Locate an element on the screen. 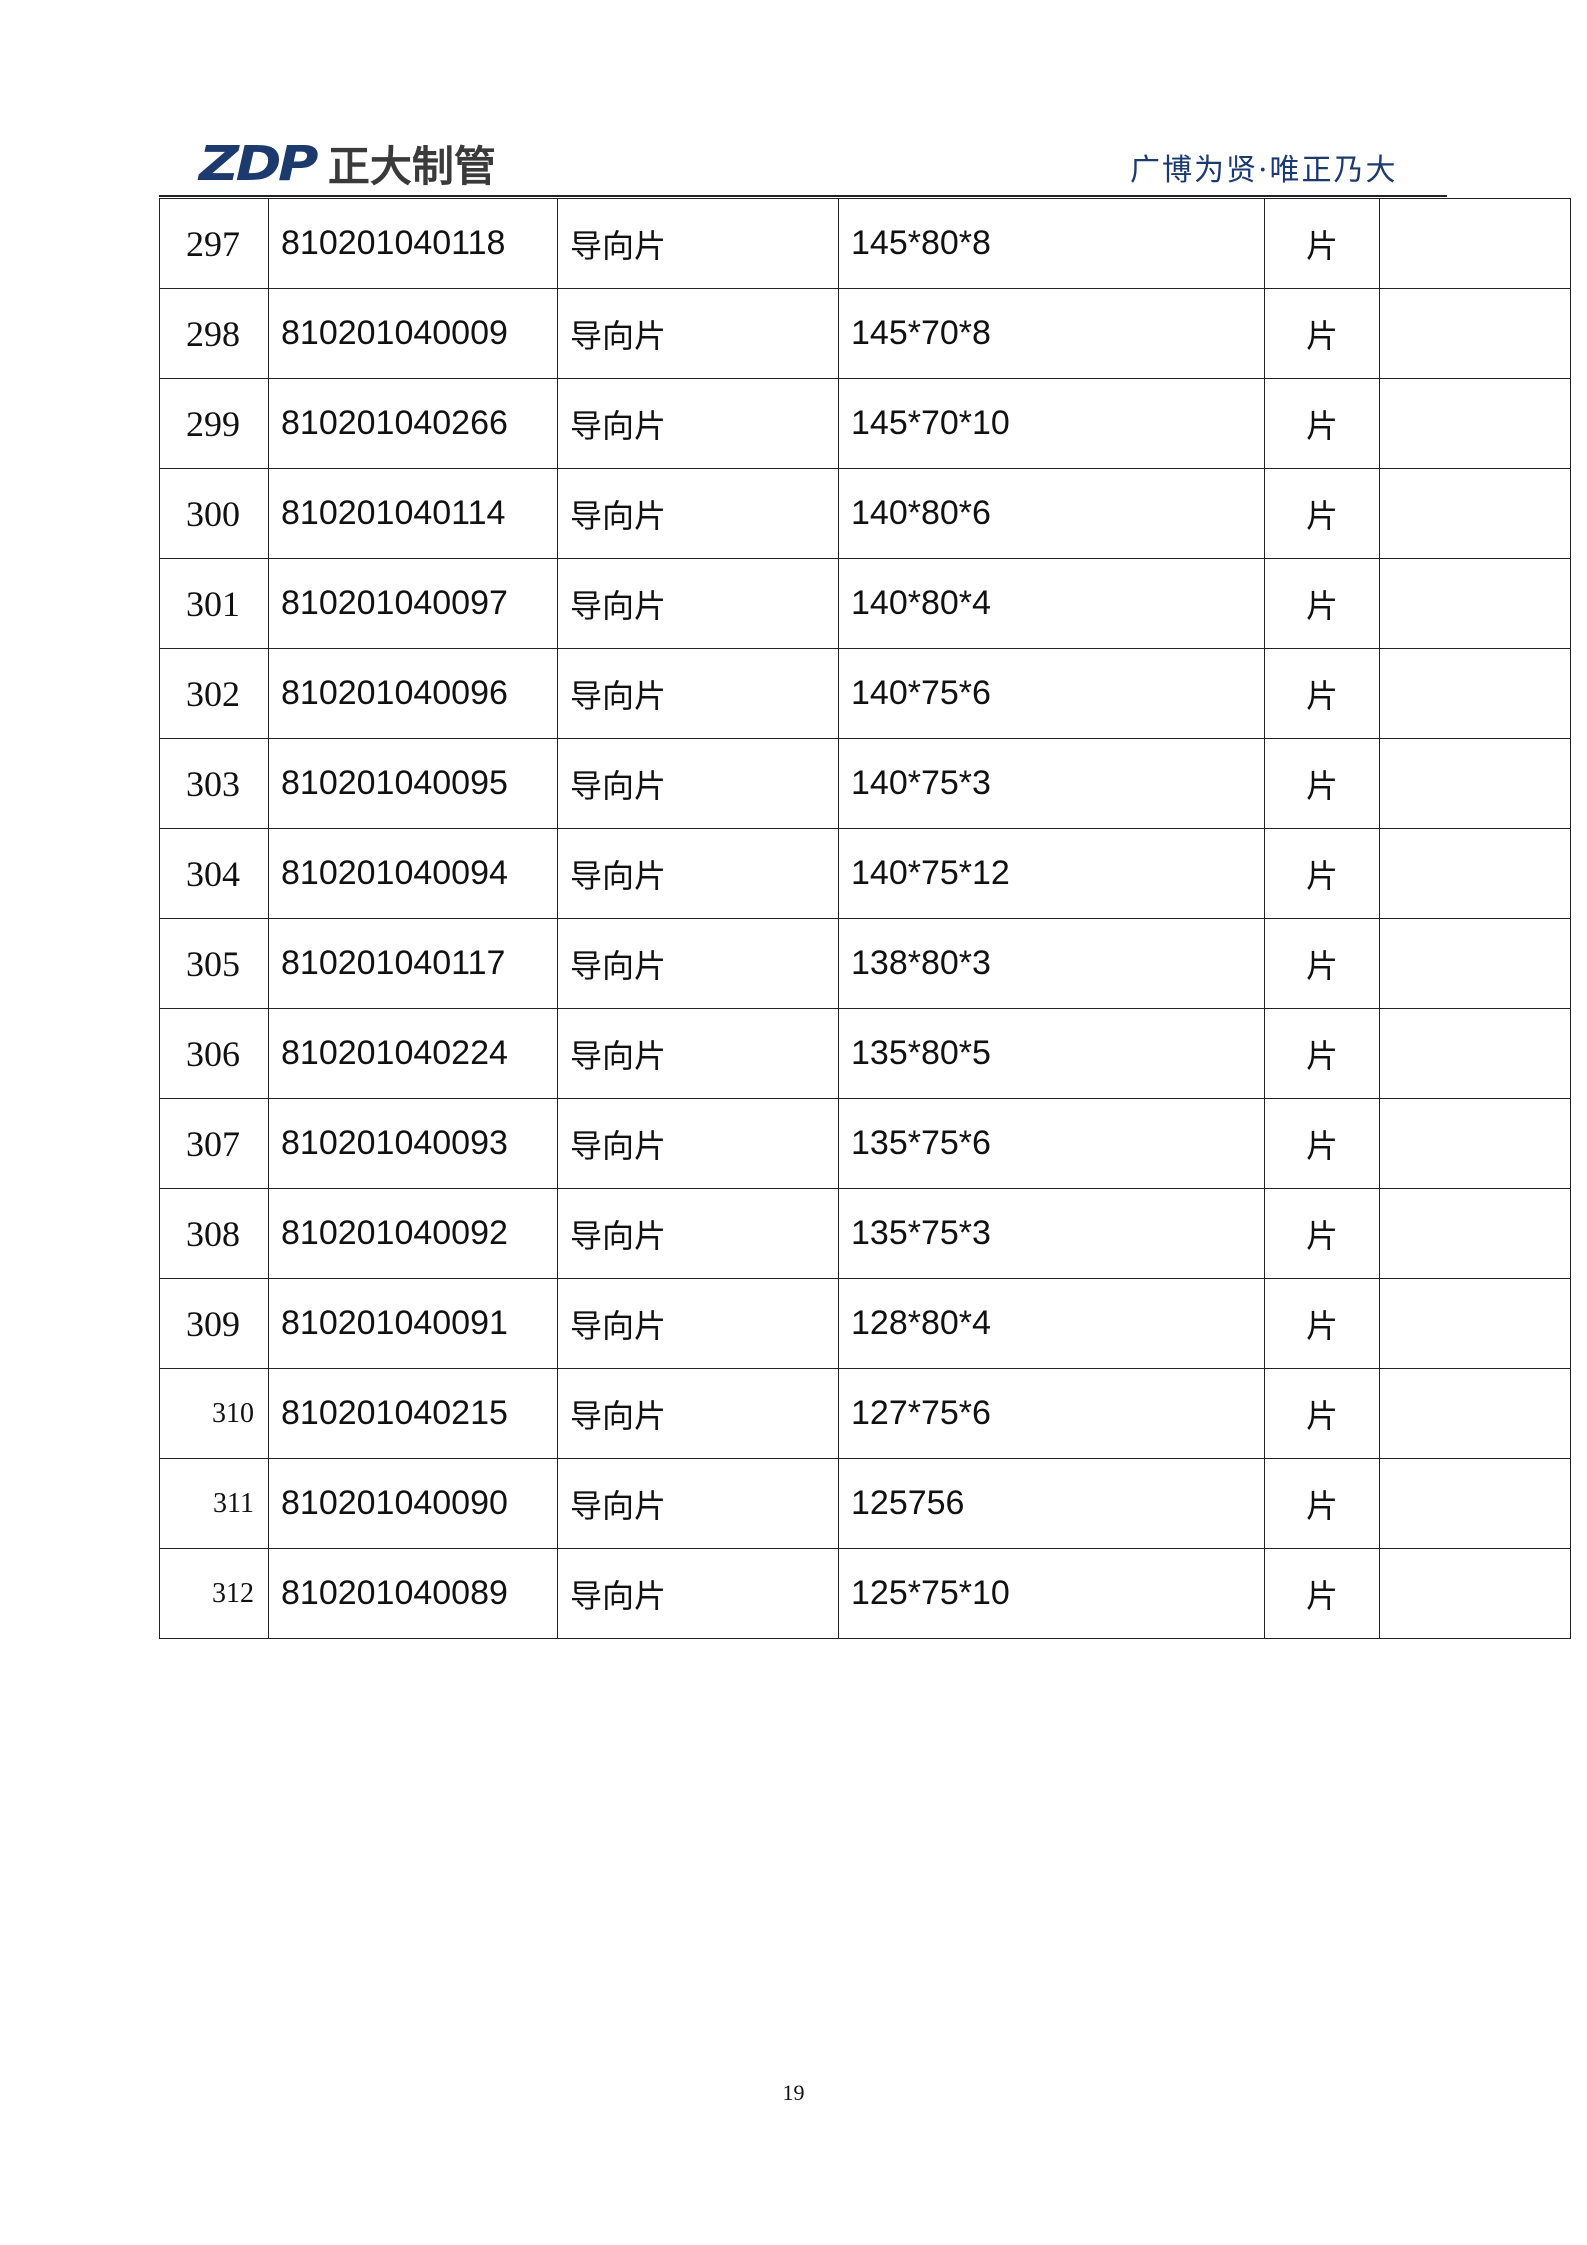 Image resolution: width=1587 pixels, height=2245 pixels. material-code-cell: 810201040094 is located at coordinates (413, 873).